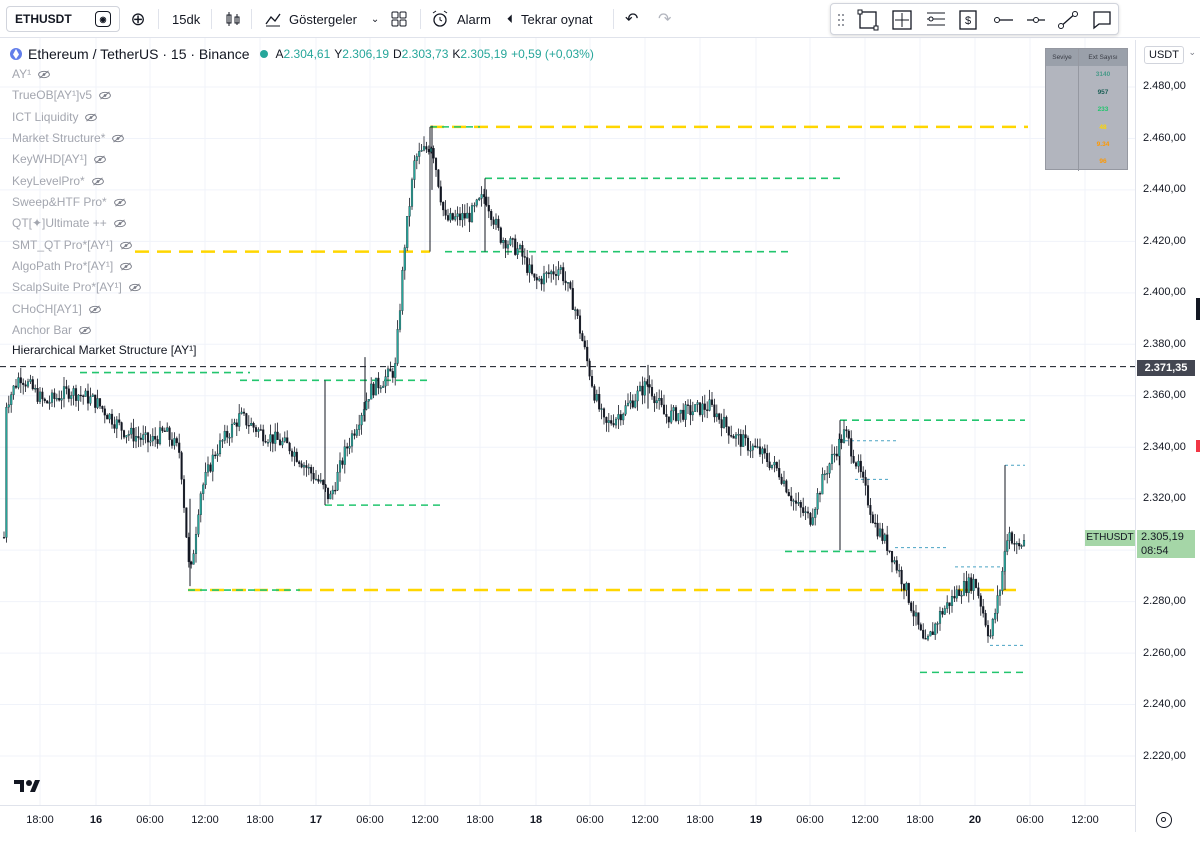 The image size is (1200, 842). Describe the element at coordinates (58, 181) in the screenshot. I see `indicator-row: KeyLevelPro*` at that location.